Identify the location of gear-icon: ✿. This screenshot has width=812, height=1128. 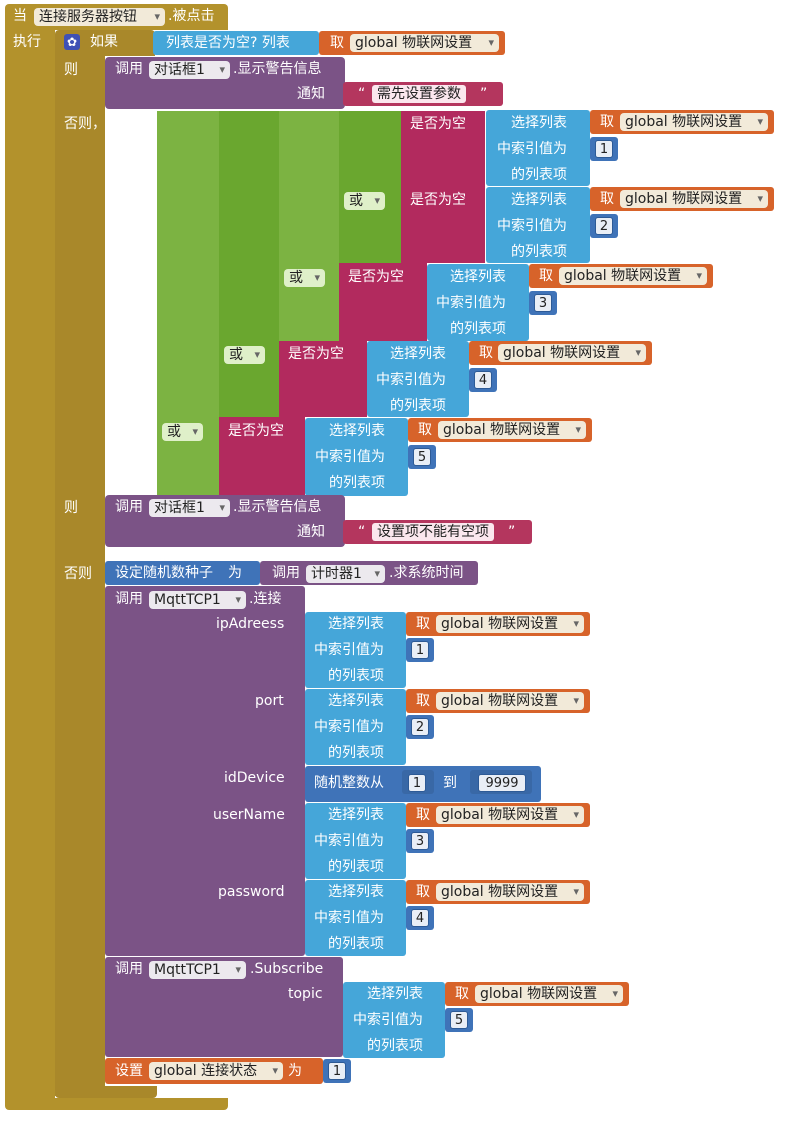
(72, 42).